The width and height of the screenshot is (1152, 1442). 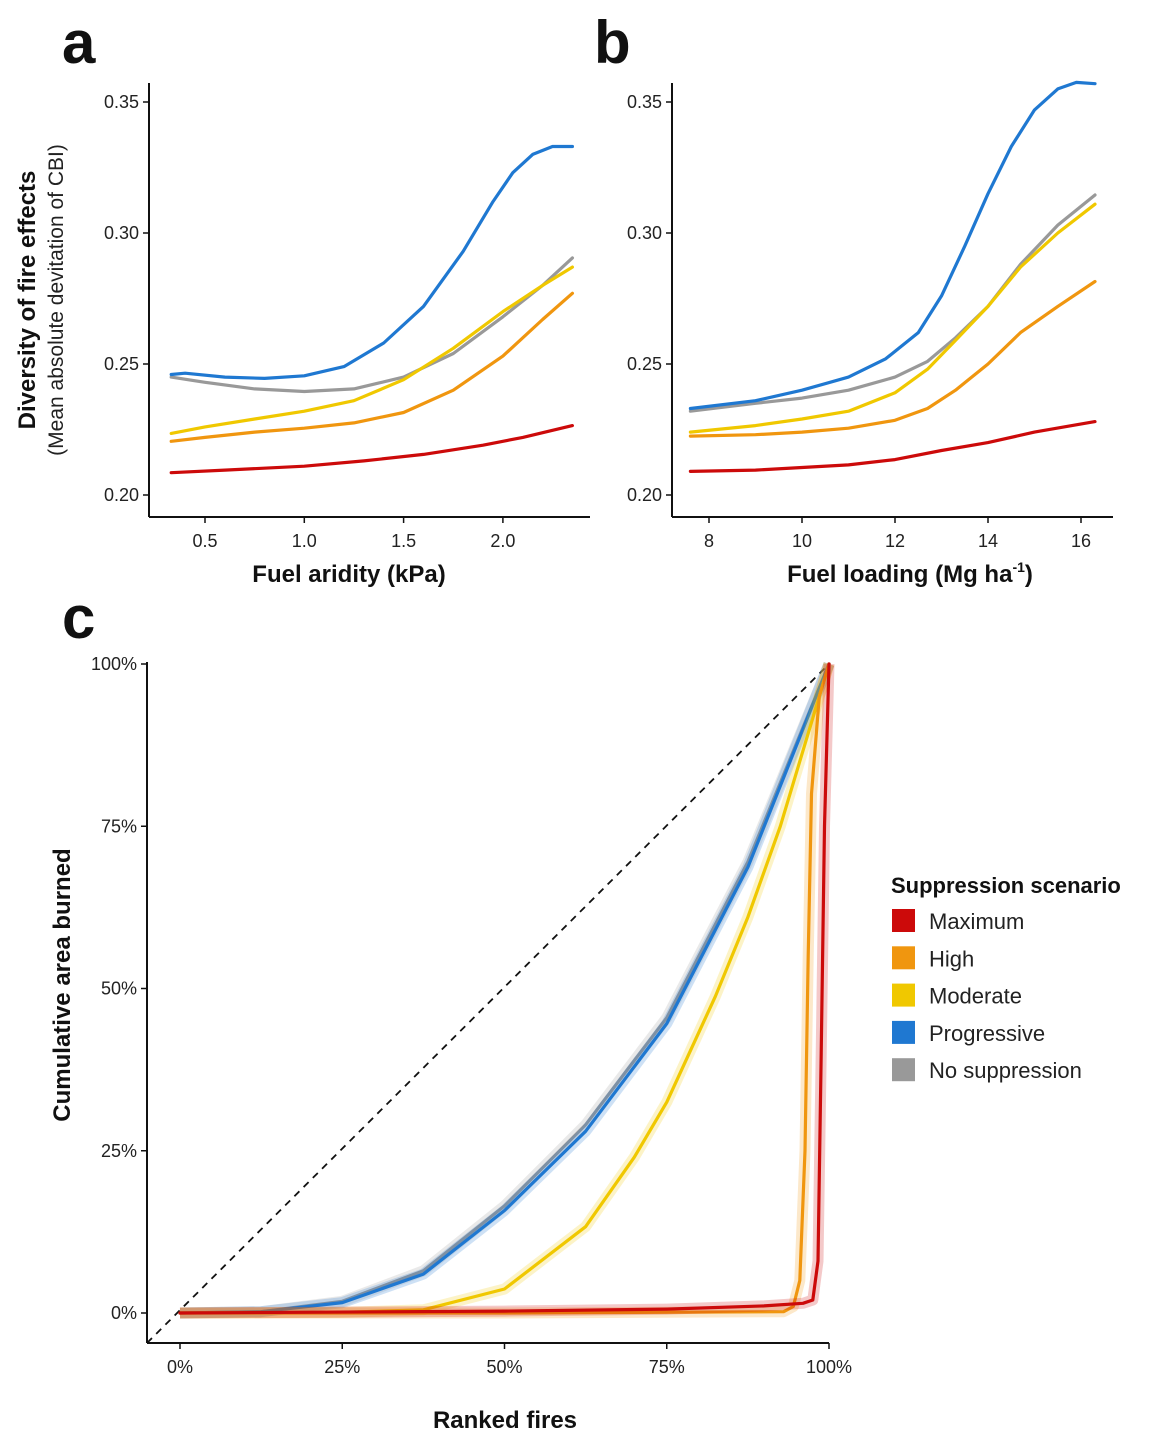 What do you see at coordinates (903, 1070) in the screenshot?
I see `legend-swatch-none` at bounding box center [903, 1070].